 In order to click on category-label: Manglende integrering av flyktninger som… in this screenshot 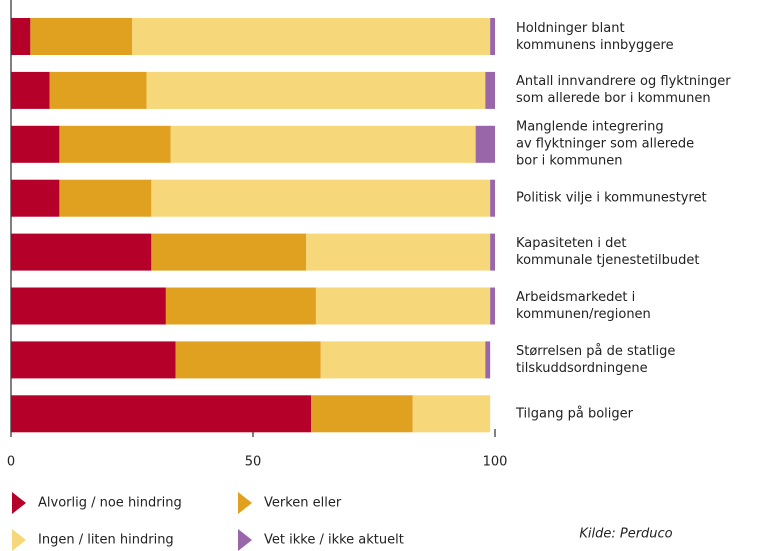, I will do `click(605, 144)`.